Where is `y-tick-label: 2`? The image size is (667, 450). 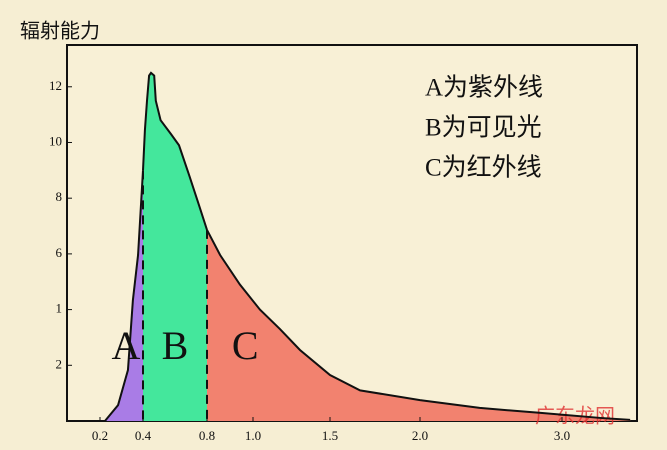
y-tick-label: 2 is located at coordinates (59, 363).